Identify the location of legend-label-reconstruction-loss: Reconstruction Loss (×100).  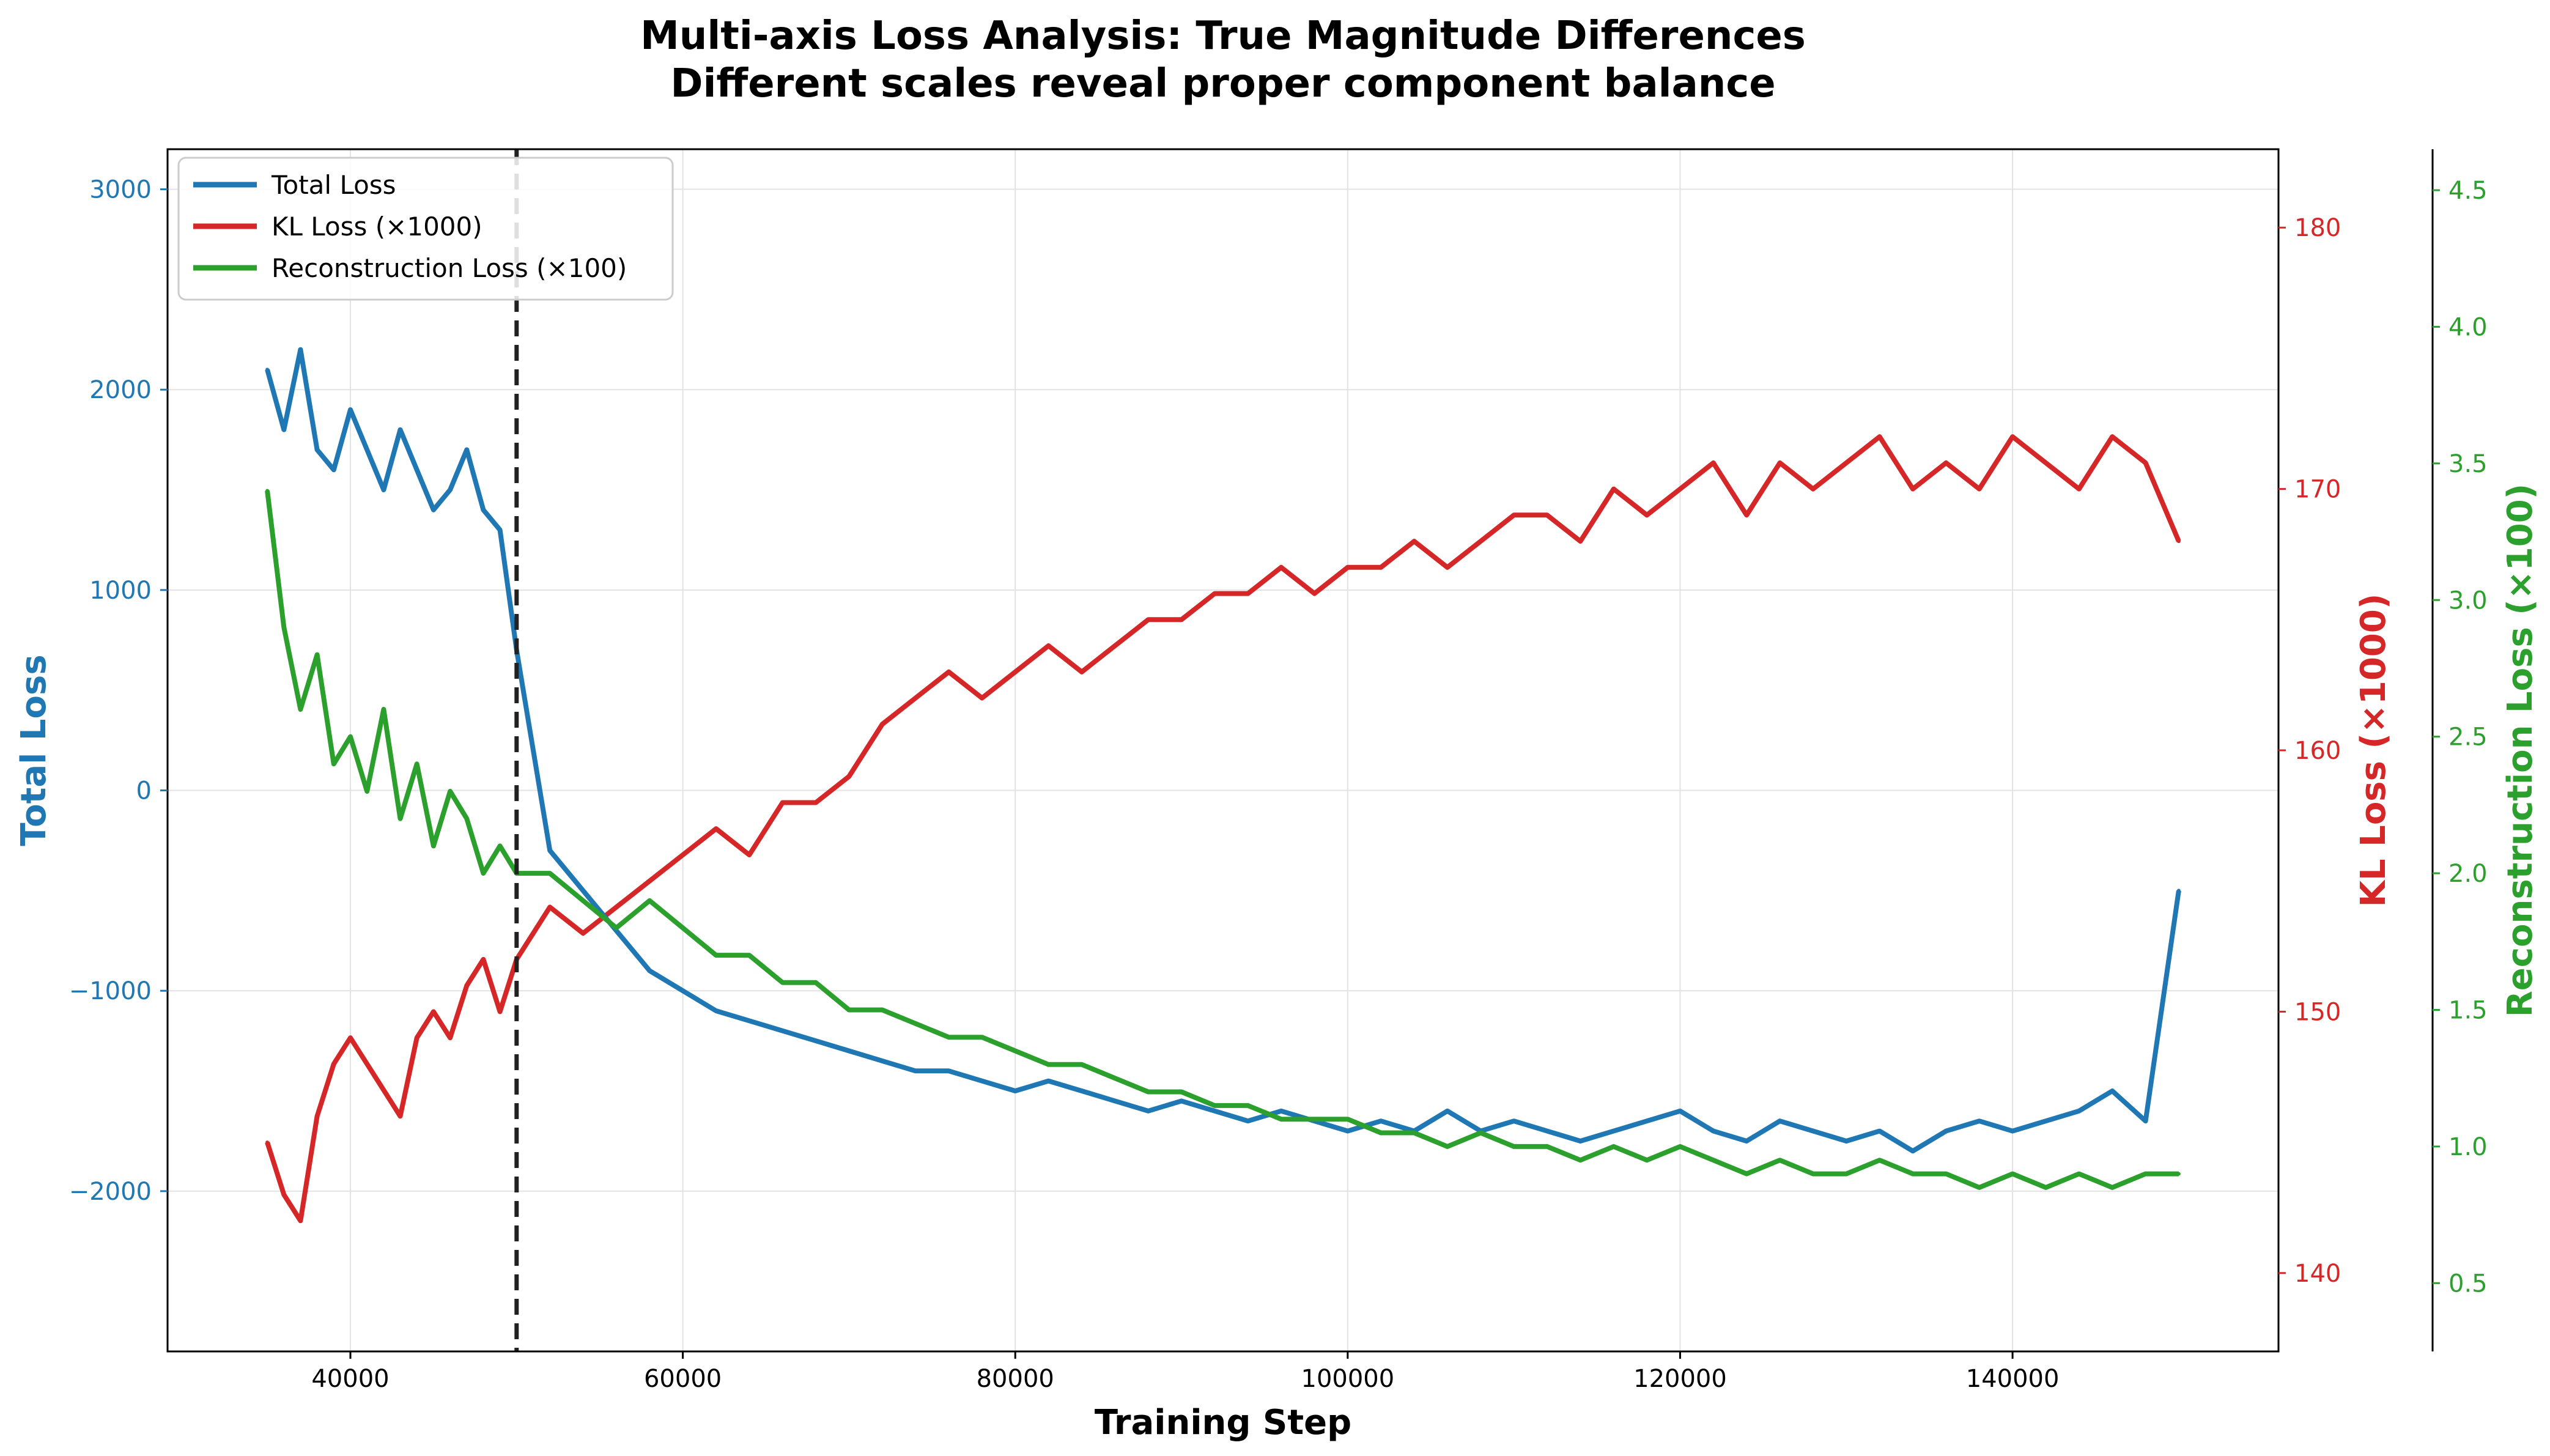
(449, 268).